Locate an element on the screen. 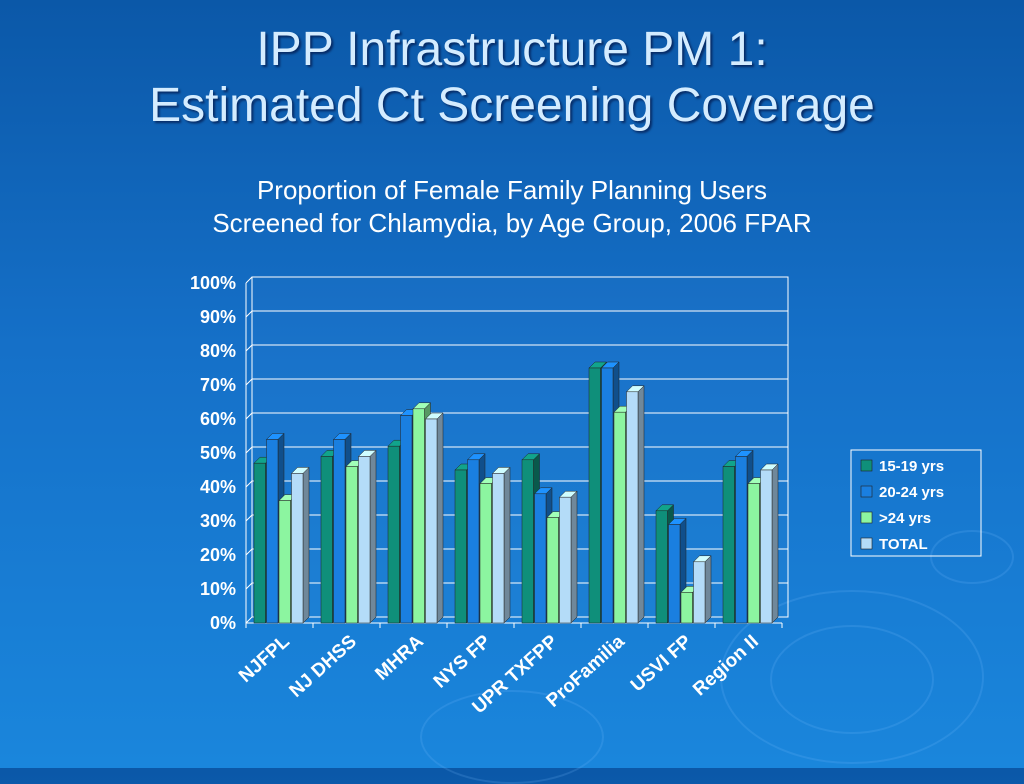 The image size is (1024, 784). slide-title-line-2: Estimated Ct Screening Coverage is located at coordinates (512, 105).